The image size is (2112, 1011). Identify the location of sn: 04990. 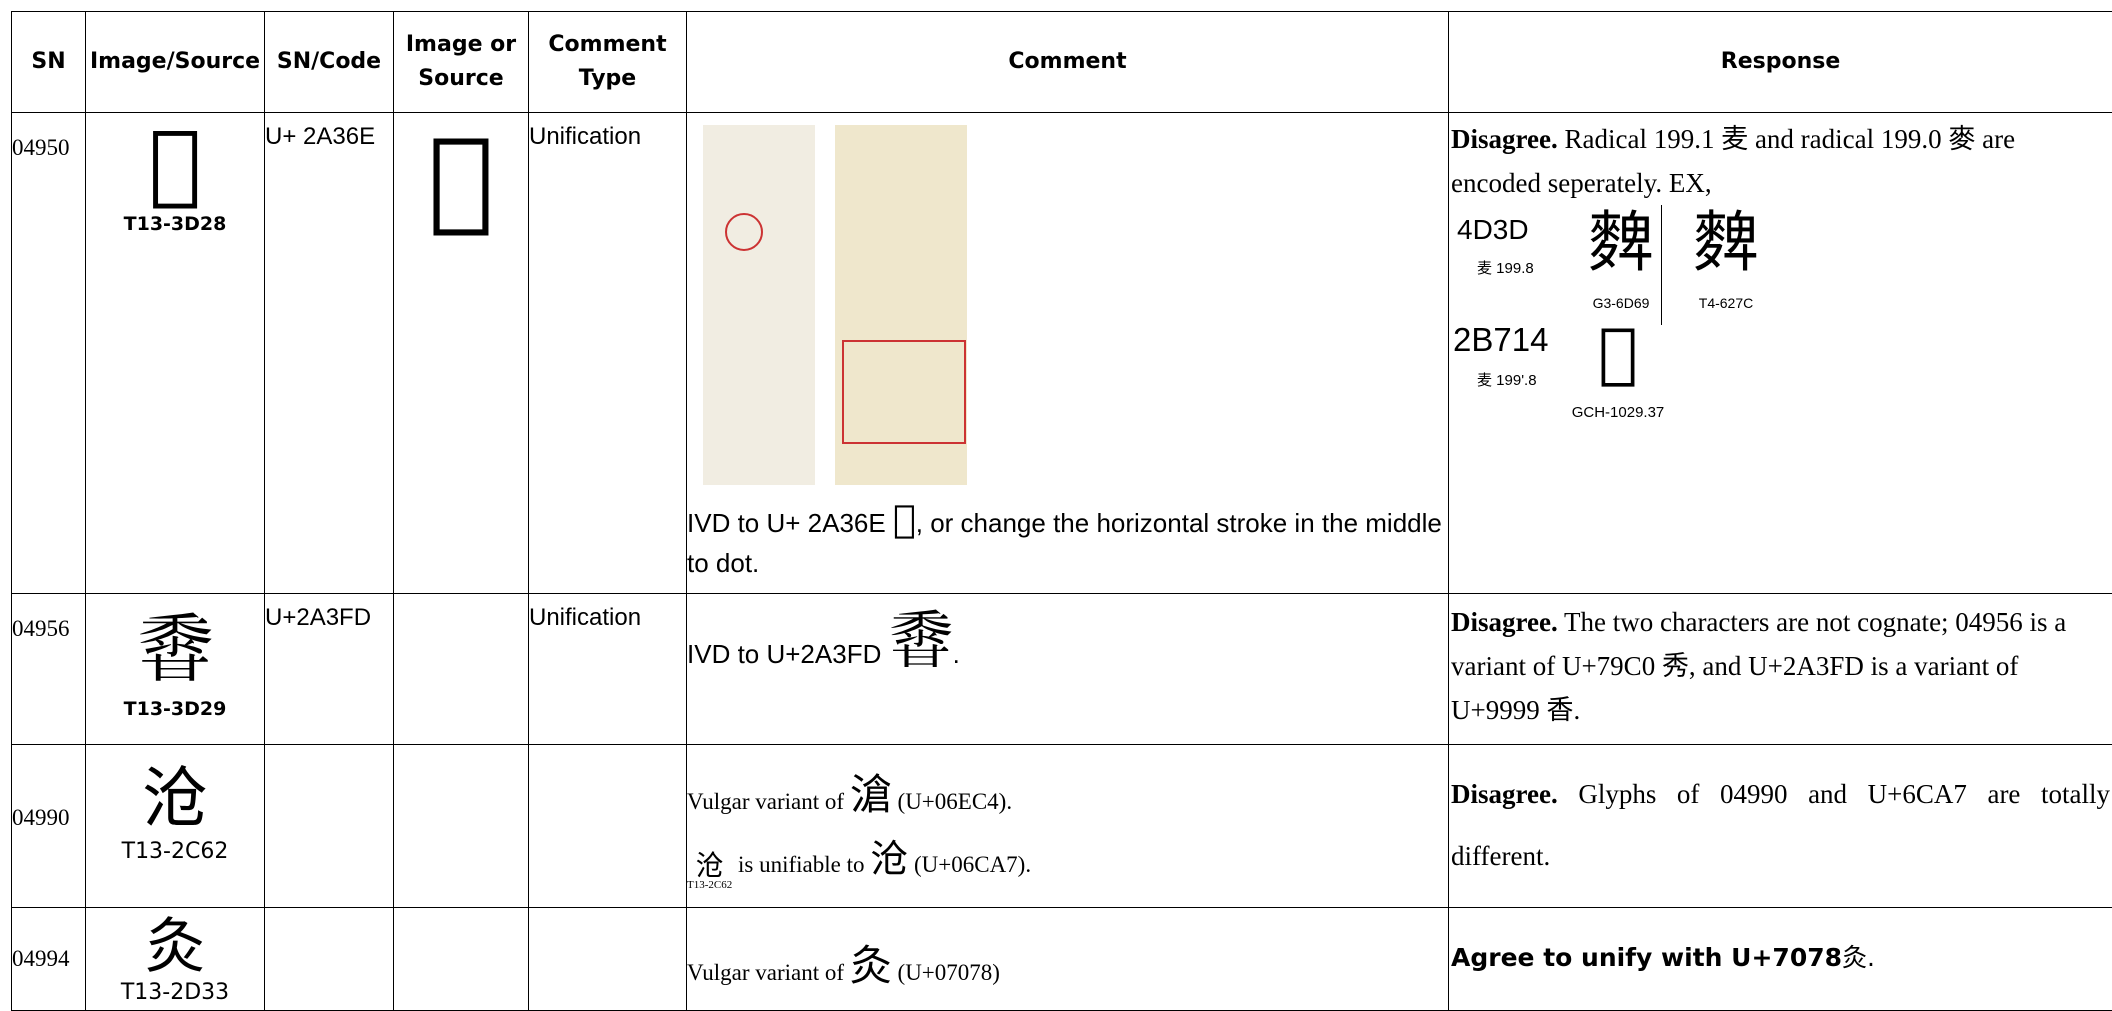
(49, 826).